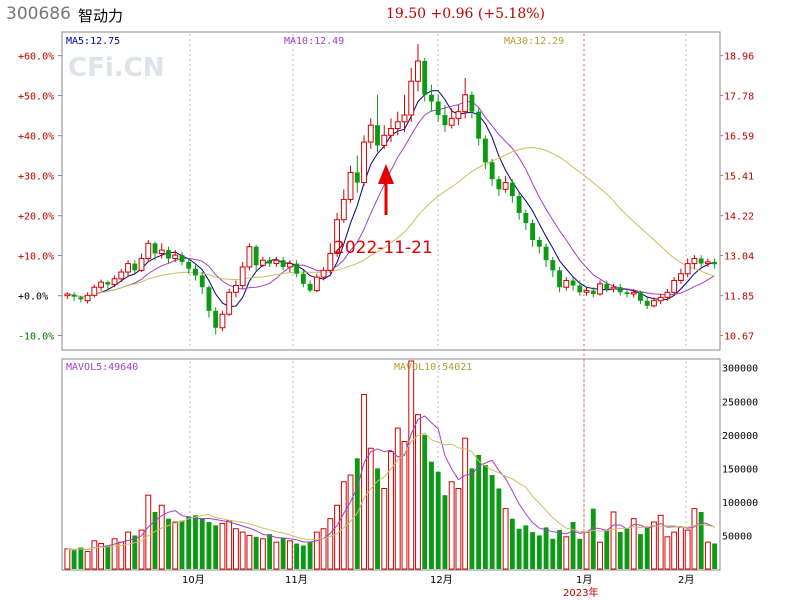 The width and height of the screenshot is (800, 600). I want to click on price-legend-entry: MA5:12.75, so click(93, 41).